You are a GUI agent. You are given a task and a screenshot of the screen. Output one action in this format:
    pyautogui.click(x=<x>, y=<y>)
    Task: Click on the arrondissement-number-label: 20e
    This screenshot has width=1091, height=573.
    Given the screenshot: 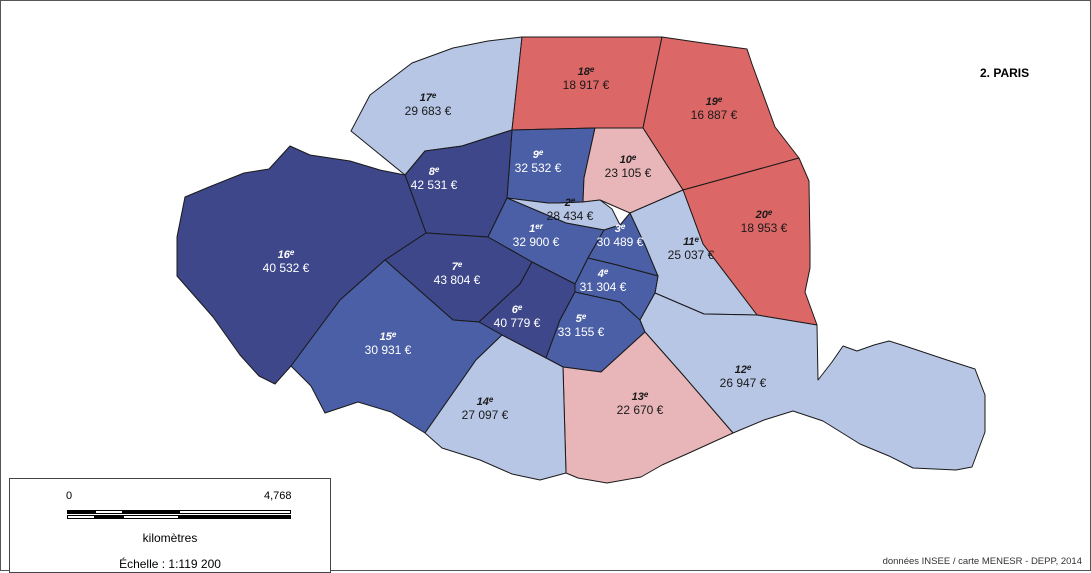 What is the action you would take?
    pyautogui.click(x=764, y=214)
    